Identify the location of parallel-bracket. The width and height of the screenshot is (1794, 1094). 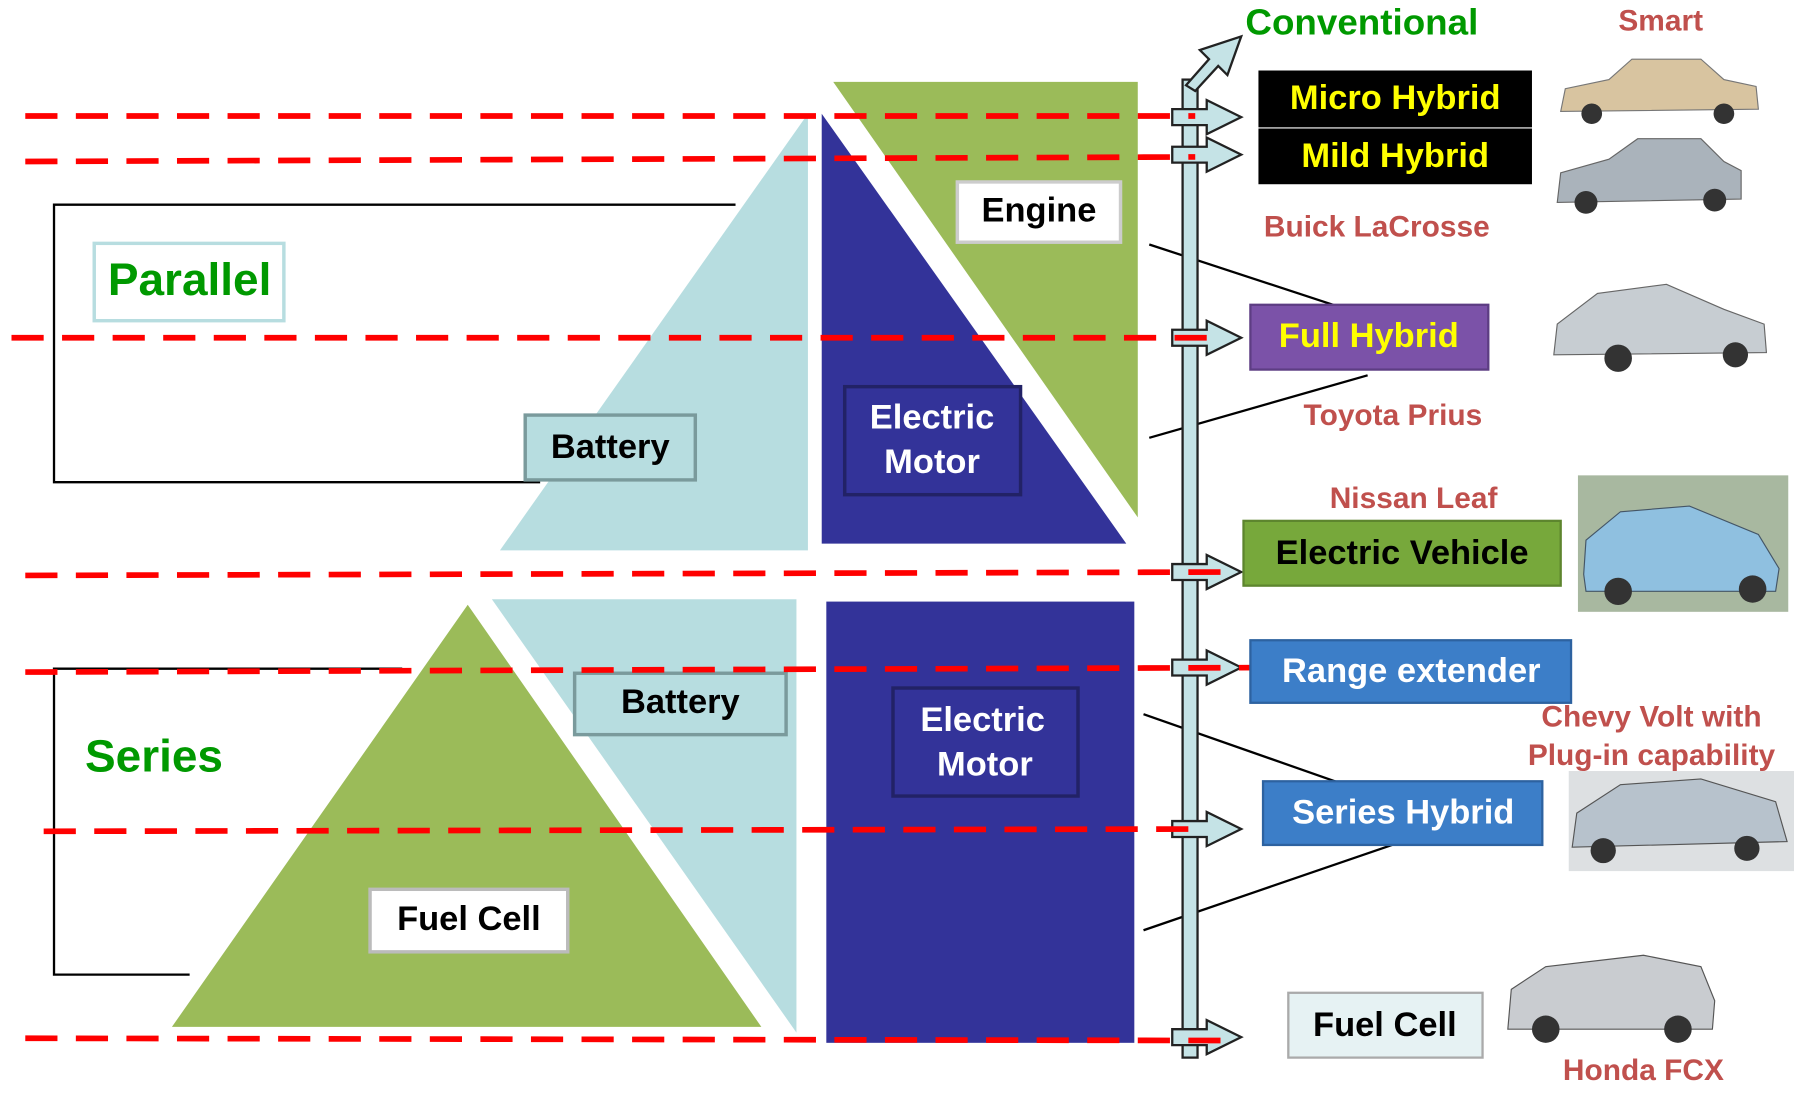
(394, 343).